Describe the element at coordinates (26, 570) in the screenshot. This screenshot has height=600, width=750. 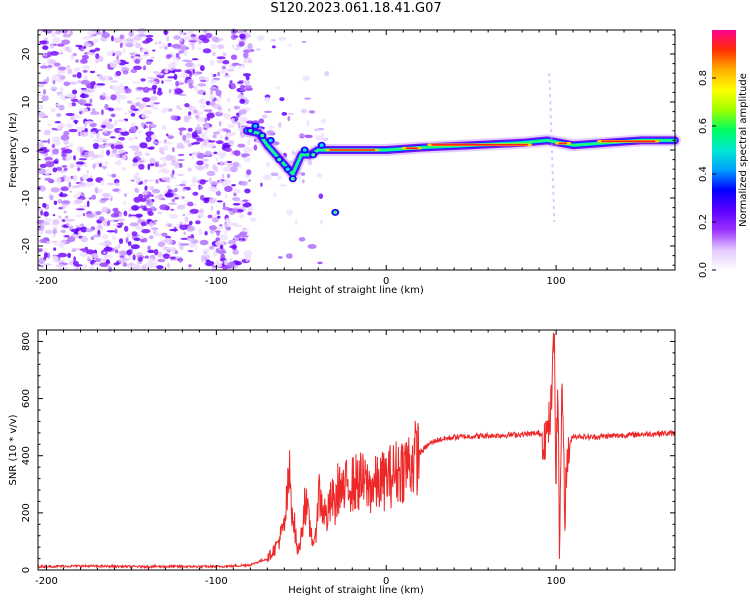
I see `y-tick-label: 0` at that location.